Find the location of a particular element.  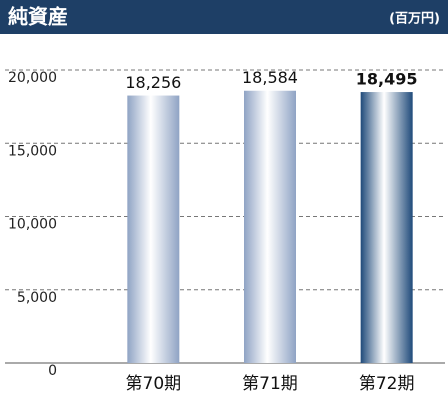

y-tick-label: 5,000 is located at coordinates (37, 298).